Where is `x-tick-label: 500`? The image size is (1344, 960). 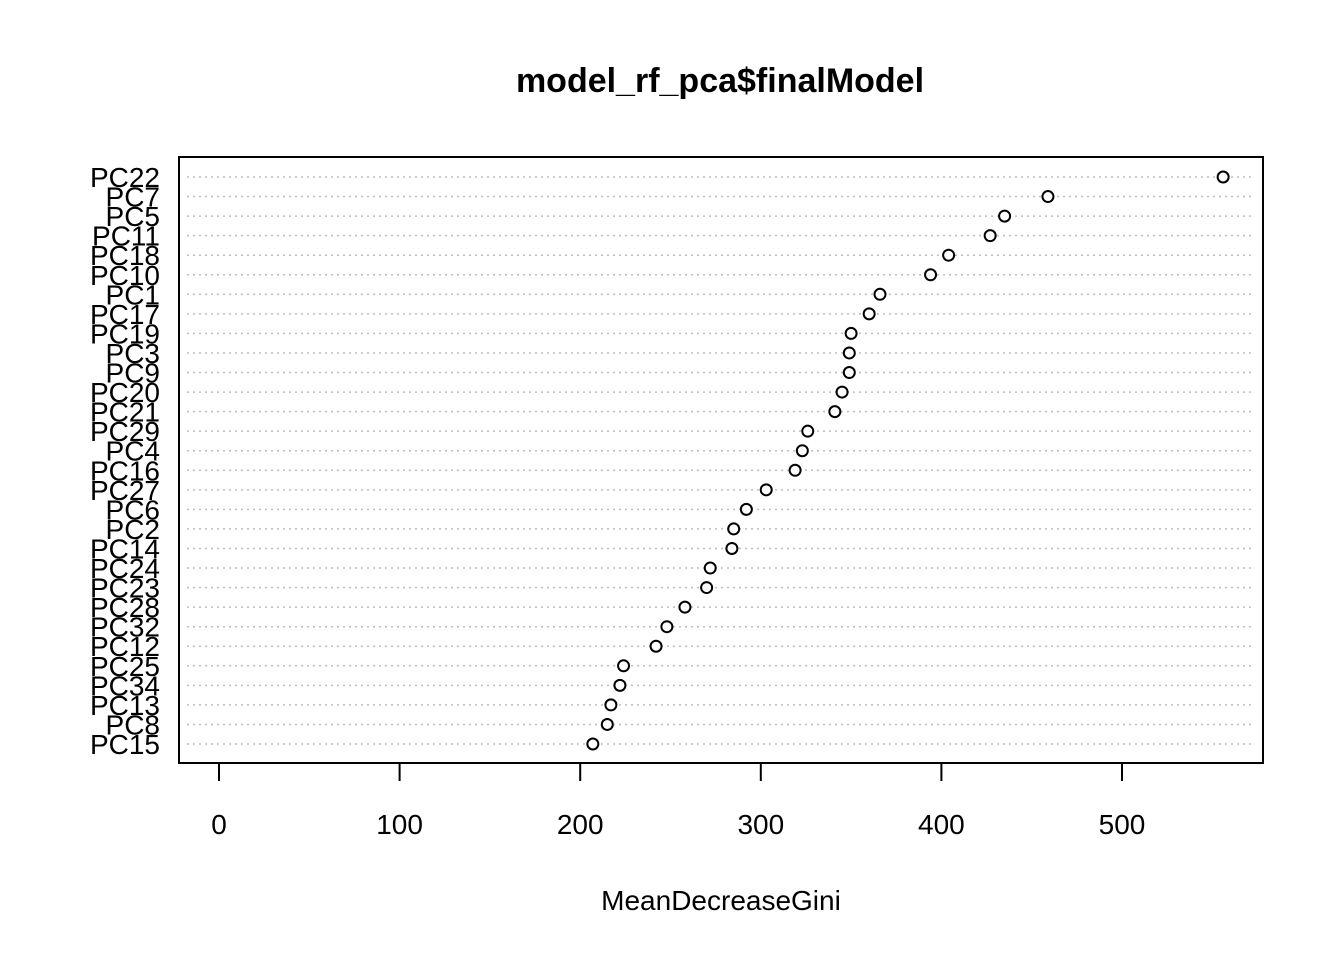 x-tick-label: 500 is located at coordinates (1122, 824).